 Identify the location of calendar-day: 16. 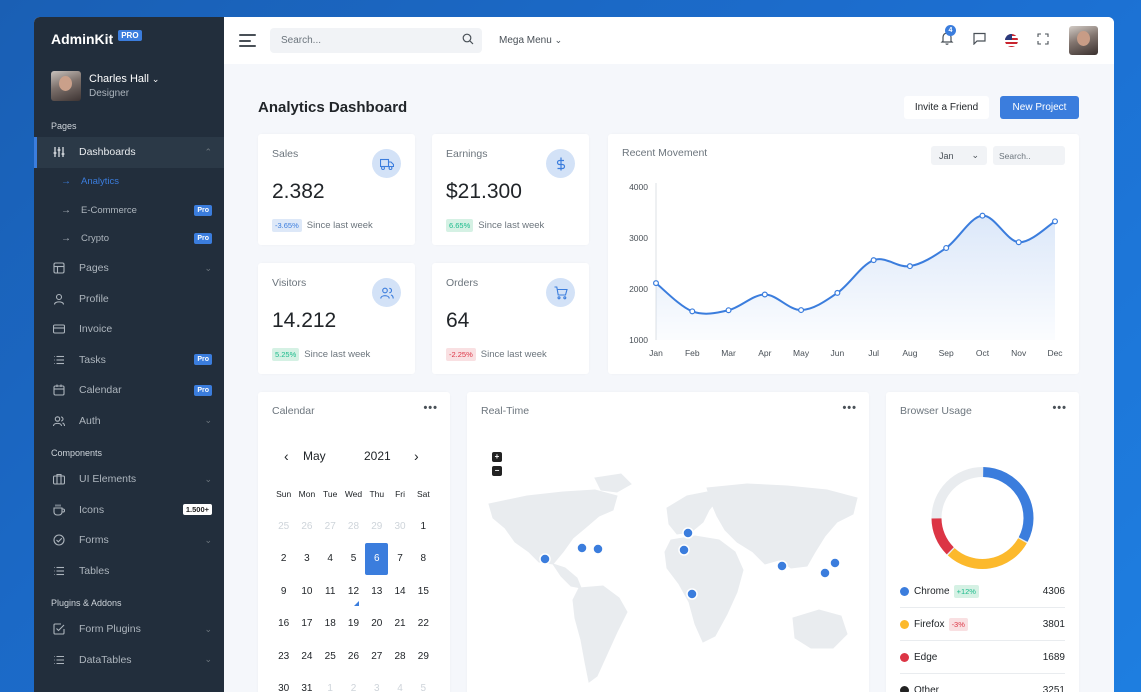
(284, 624).